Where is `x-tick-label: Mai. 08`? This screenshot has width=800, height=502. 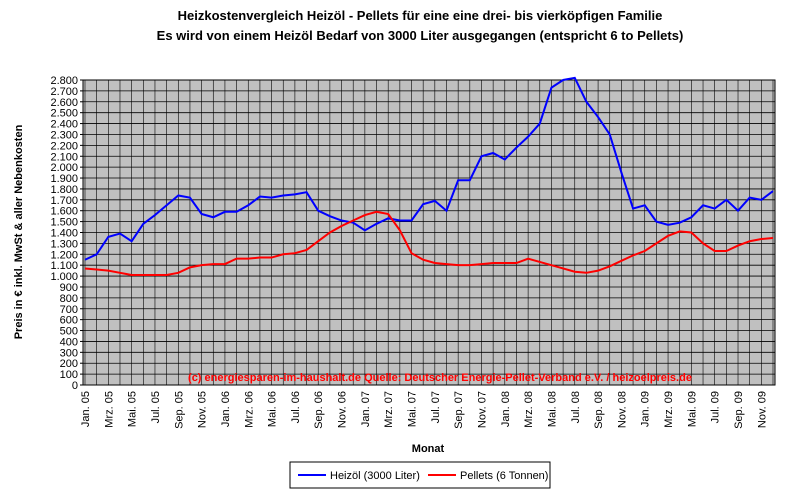
x-tick-label: Mai. 08 is located at coordinates (552, 409).